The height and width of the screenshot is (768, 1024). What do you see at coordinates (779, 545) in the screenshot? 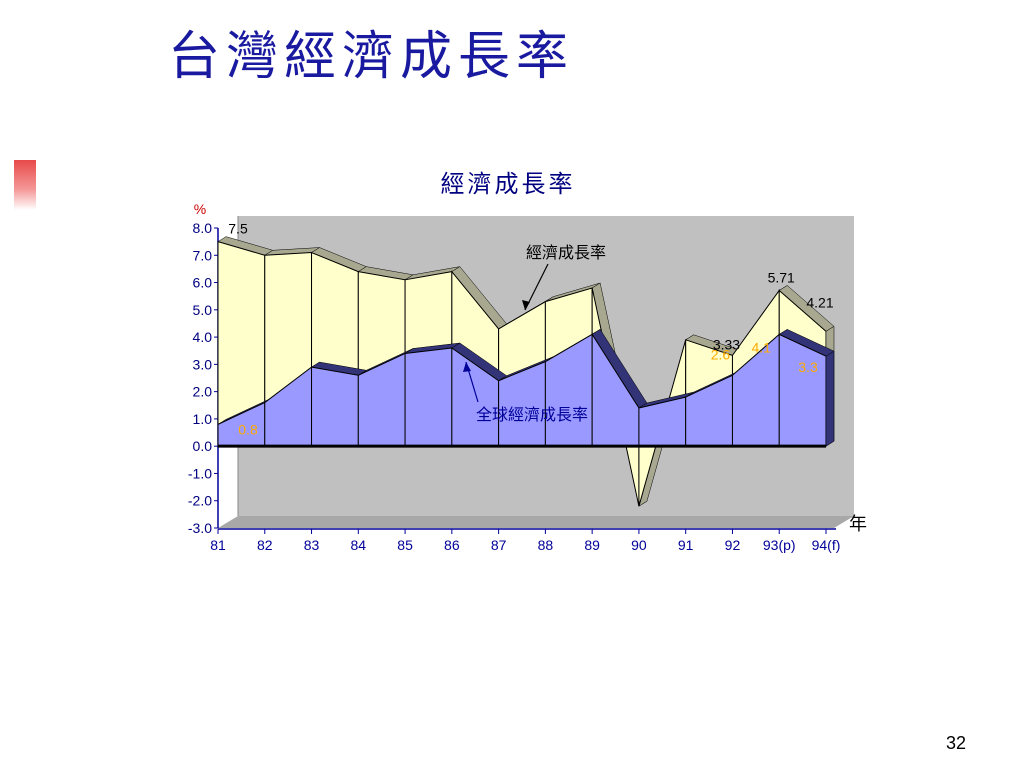
I see `x-tick-label: 93(p)` at bounding box center [779, 545].